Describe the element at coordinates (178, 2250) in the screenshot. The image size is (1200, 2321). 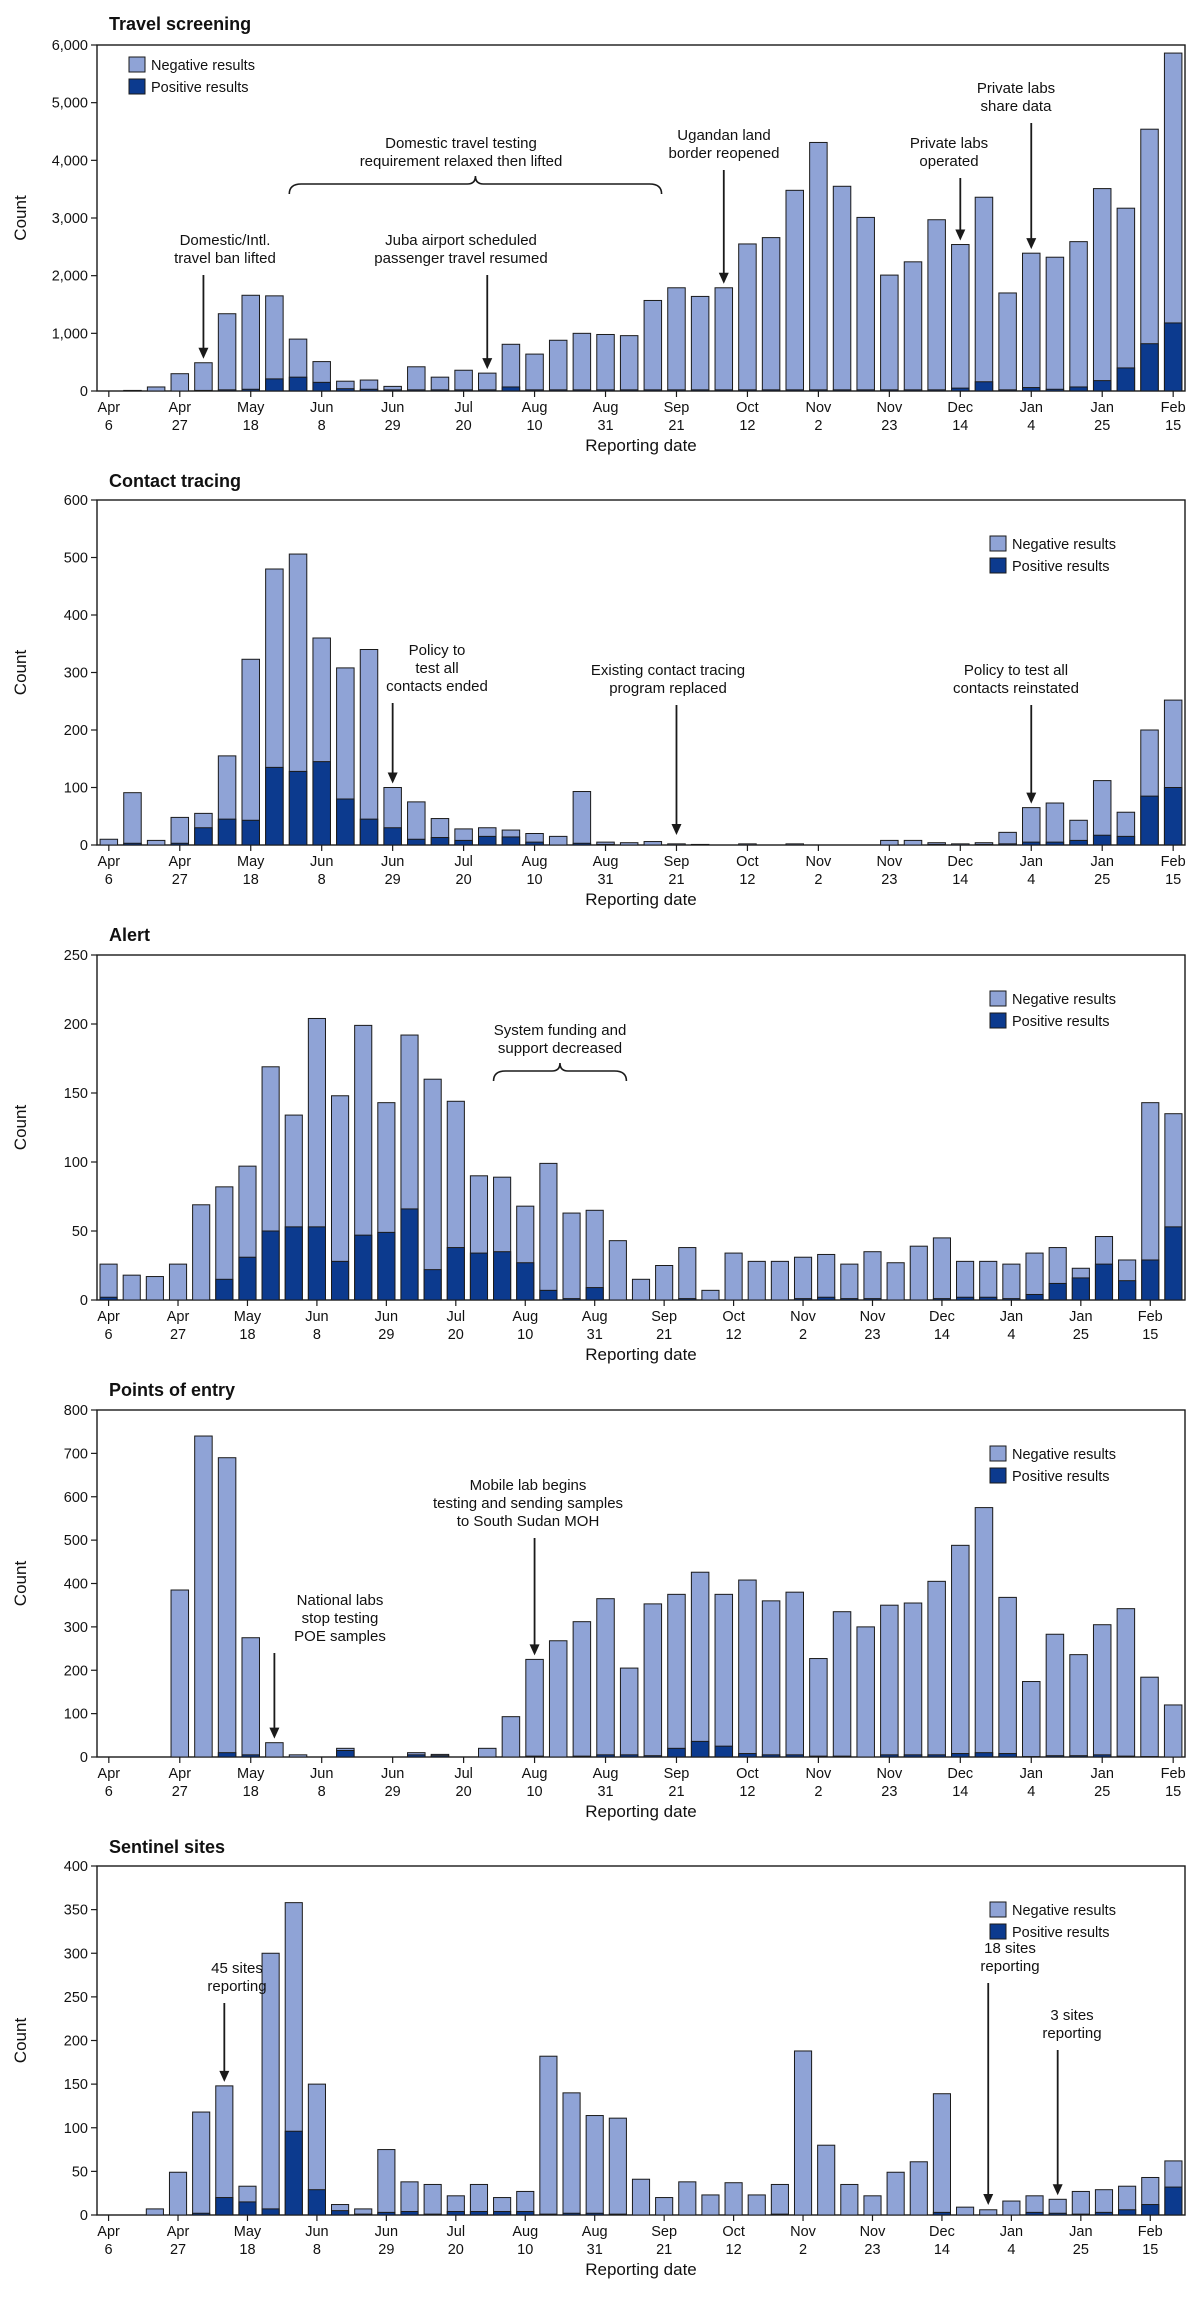
I see `x-tick-label: 27` at that location.